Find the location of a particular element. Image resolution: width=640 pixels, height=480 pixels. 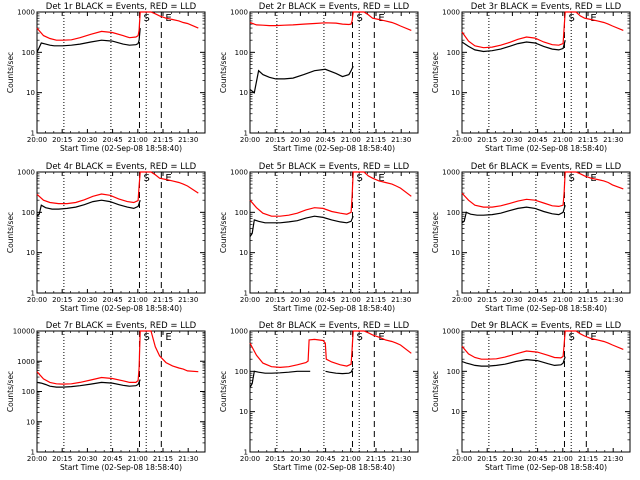

panel-title: Det 7r BLACK = Events, RED = LLD is located at coordinates (121, 326).